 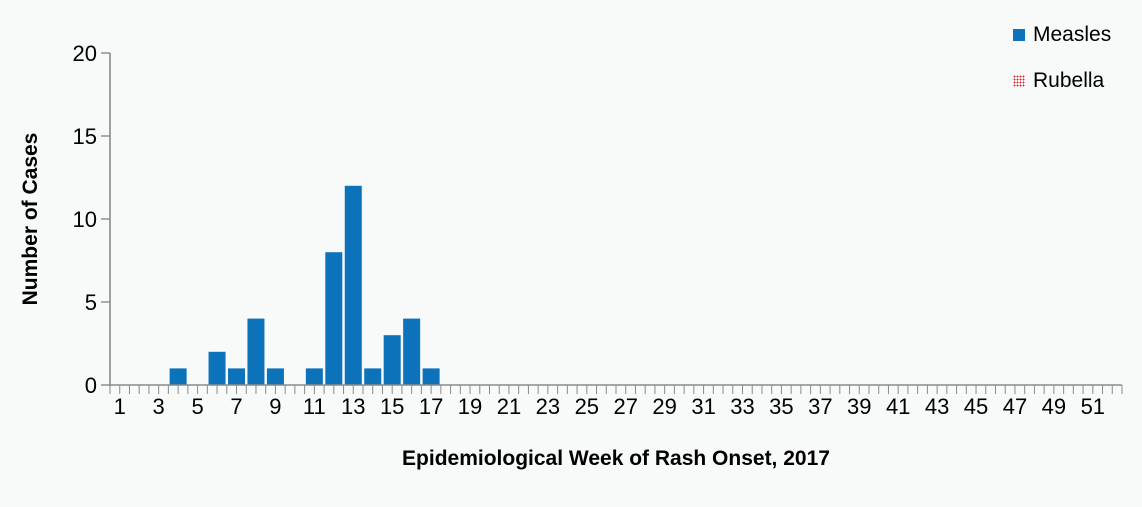 What do you see at coordinates (30, 219) in the screenshot?
I see `y-axis-title: Number of Cases` at bounding box center [30, 219].